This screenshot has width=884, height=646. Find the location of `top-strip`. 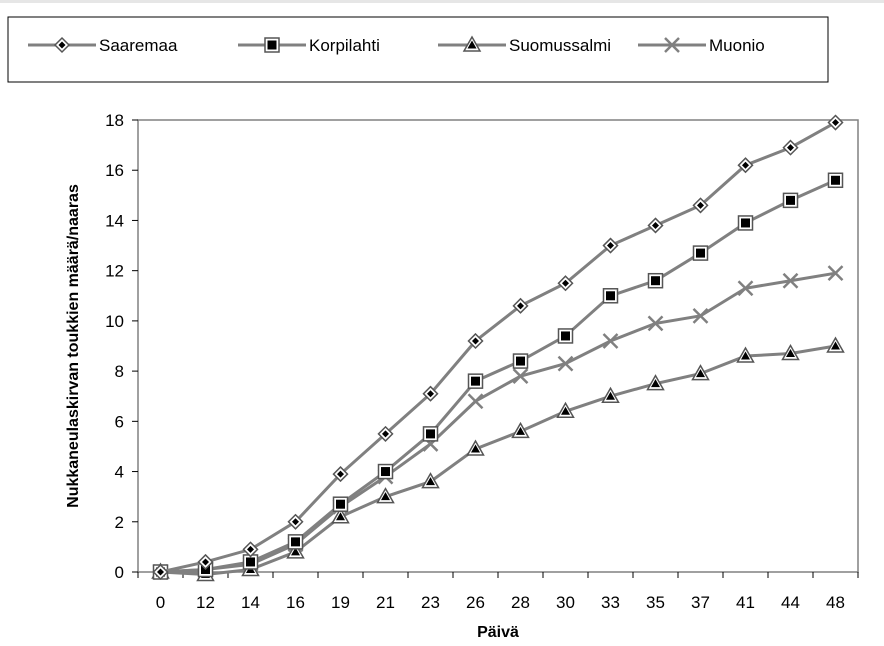

top-strip is located at coordinates (442, 1).